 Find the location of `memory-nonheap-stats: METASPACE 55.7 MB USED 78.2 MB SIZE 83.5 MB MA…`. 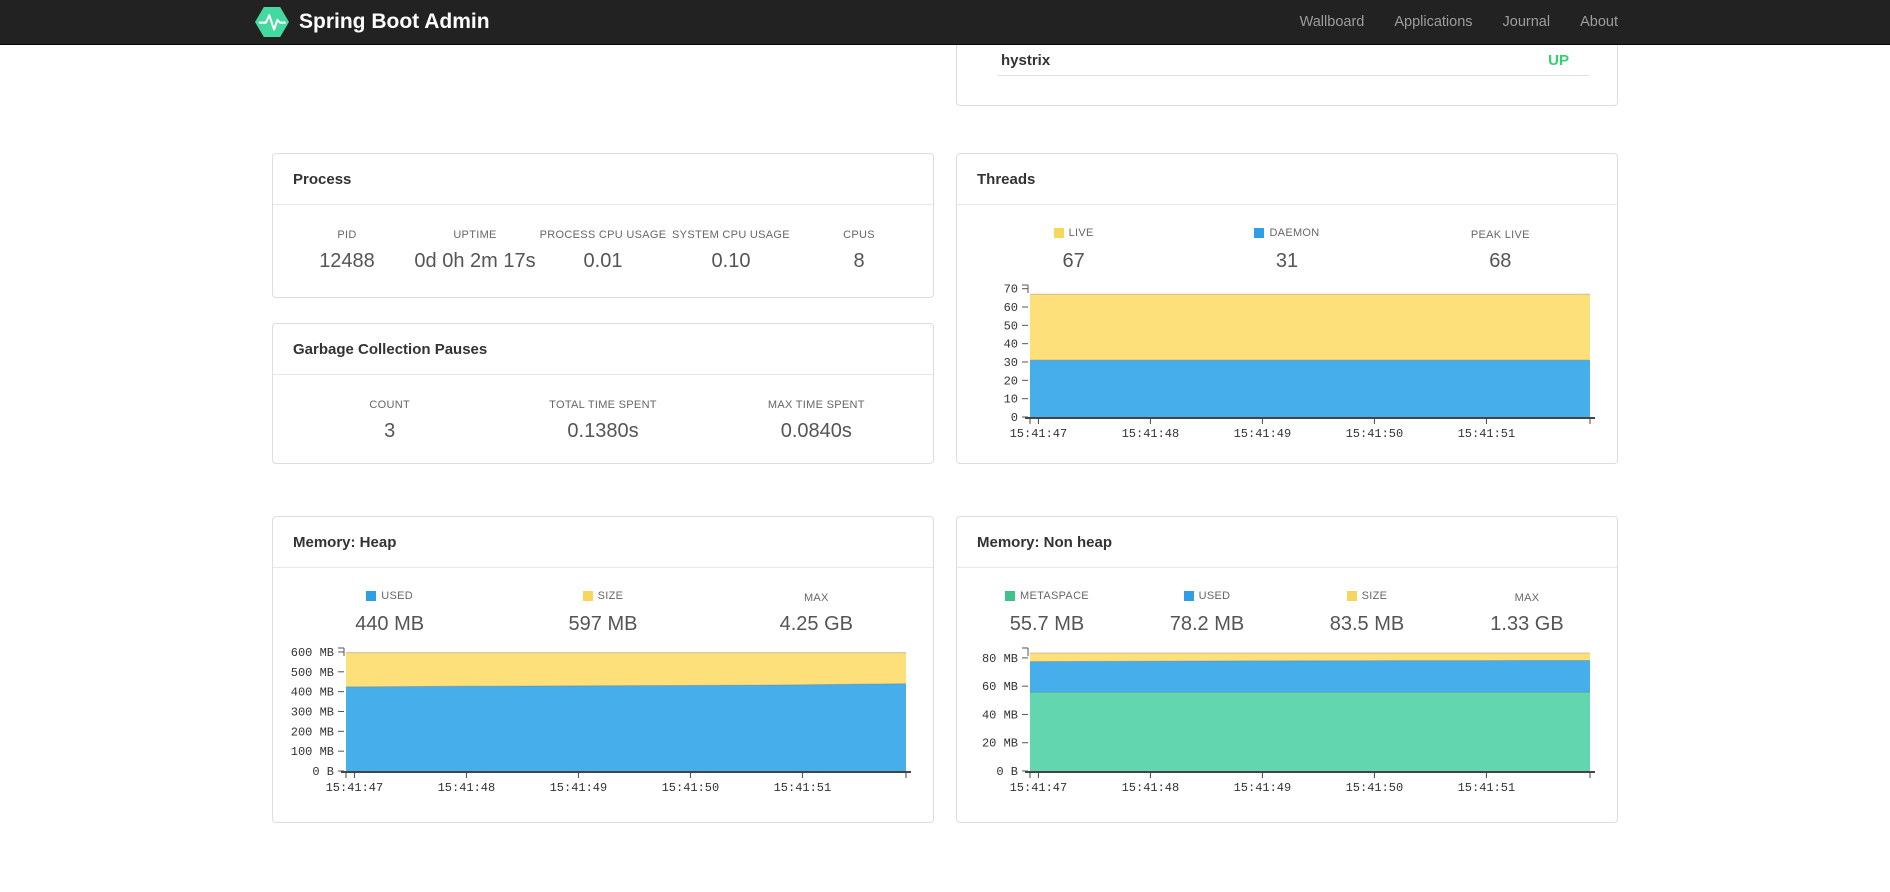

memory-nonheap-stats: METASPACE 55.7 MB USED 78.2 MB SIZE 83.5 MB MA… is located at coordinates (1287, 602).